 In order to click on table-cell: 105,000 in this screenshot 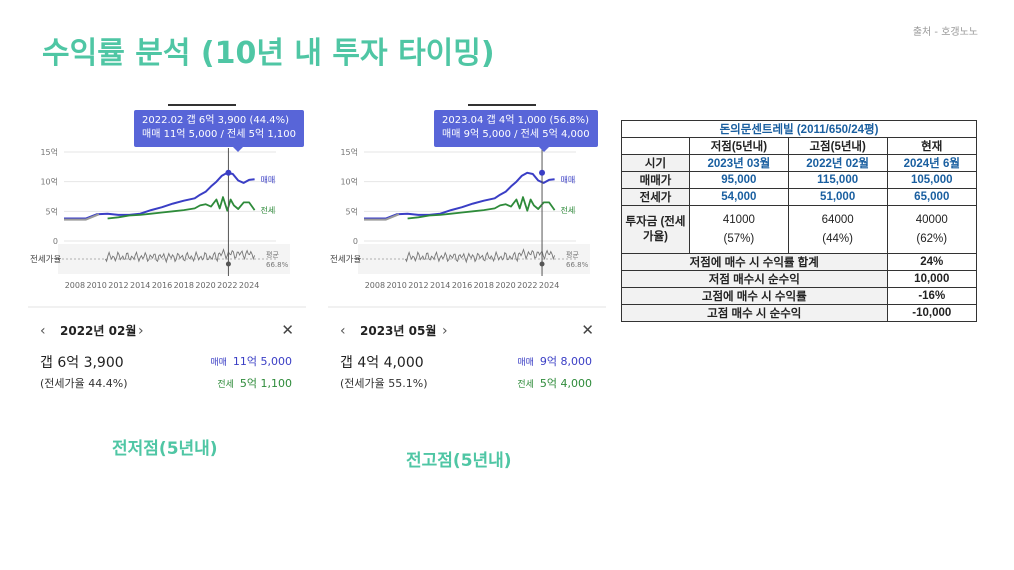, I will do `click(932, 180)`.